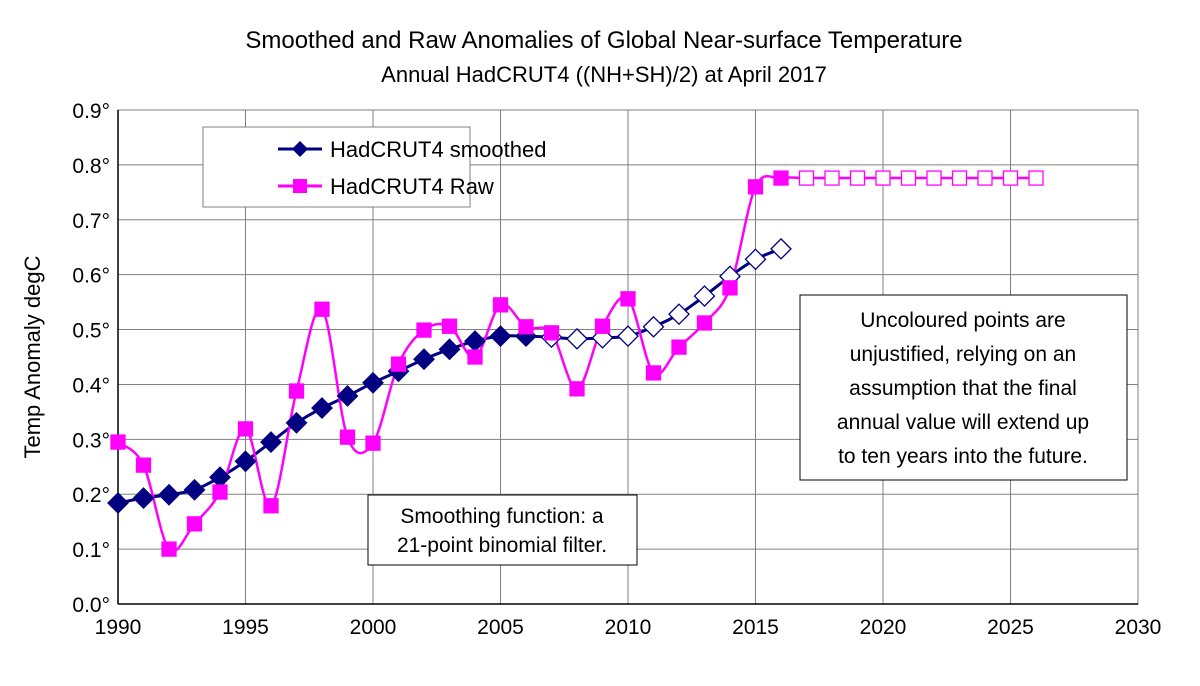  I want to click on annotation-uncoloured-line: to ten years into the future., so click(963, 456).